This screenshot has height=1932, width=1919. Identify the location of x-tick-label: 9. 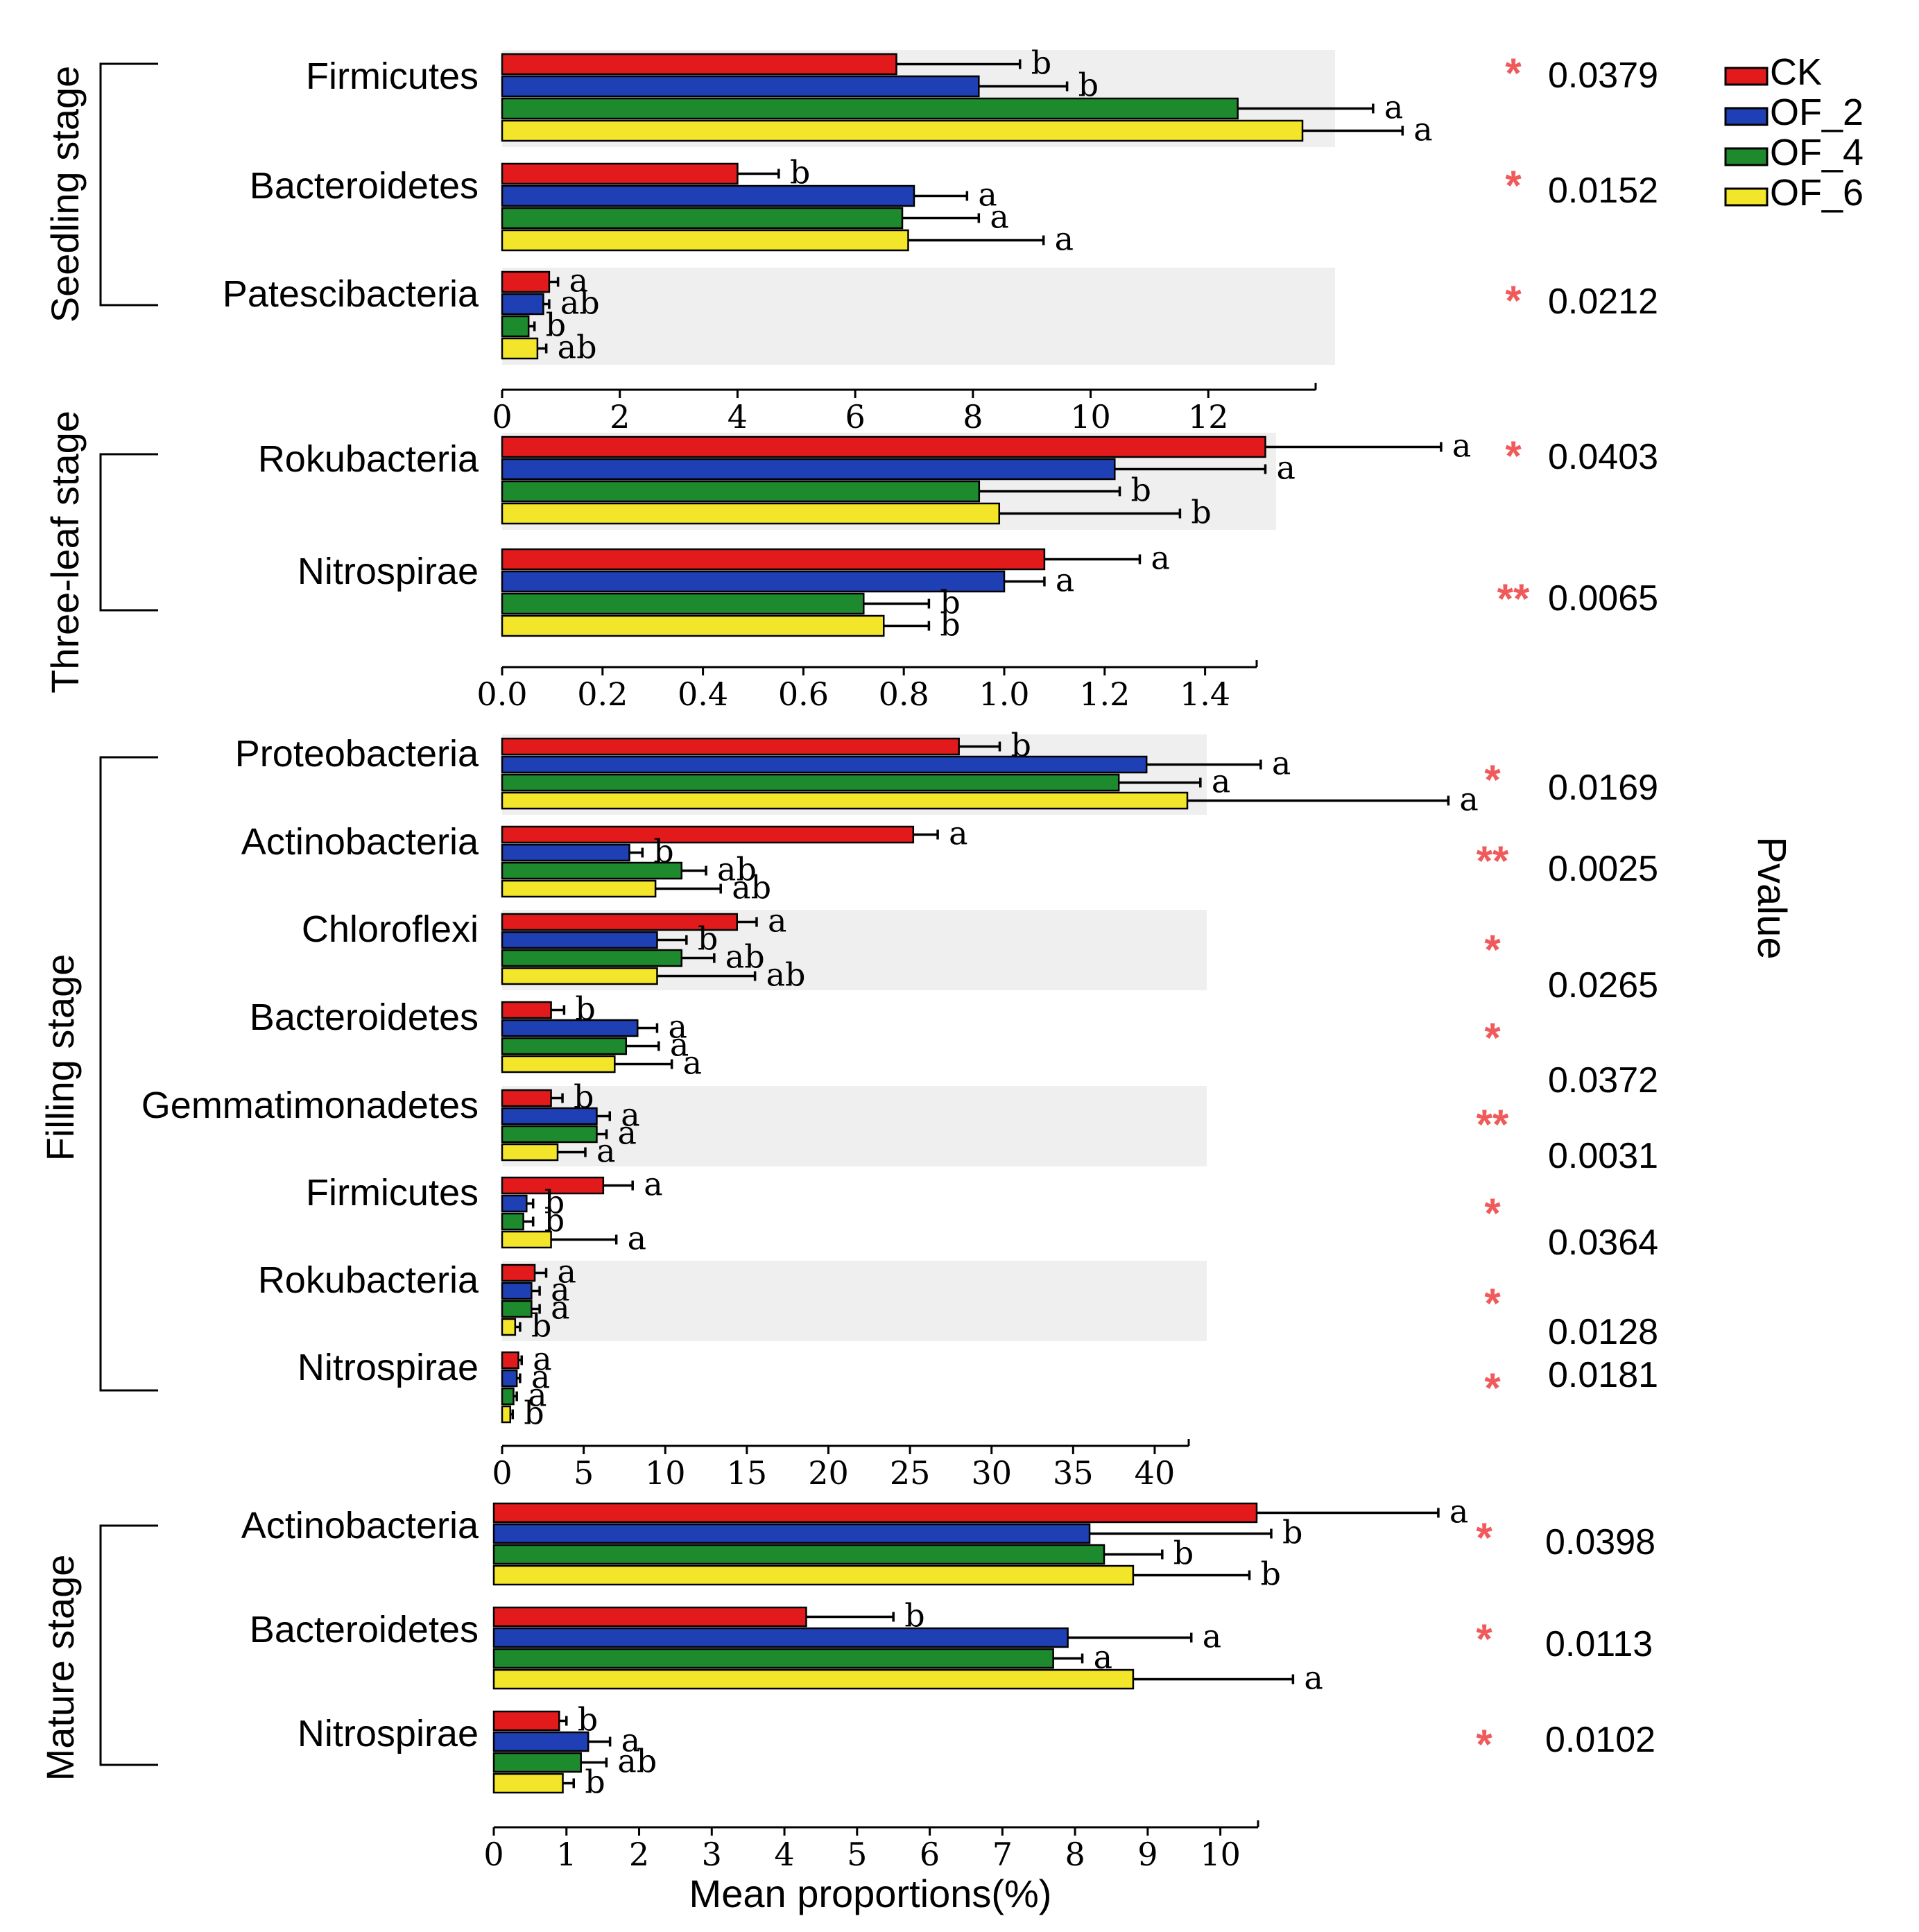
(1147, 1854).